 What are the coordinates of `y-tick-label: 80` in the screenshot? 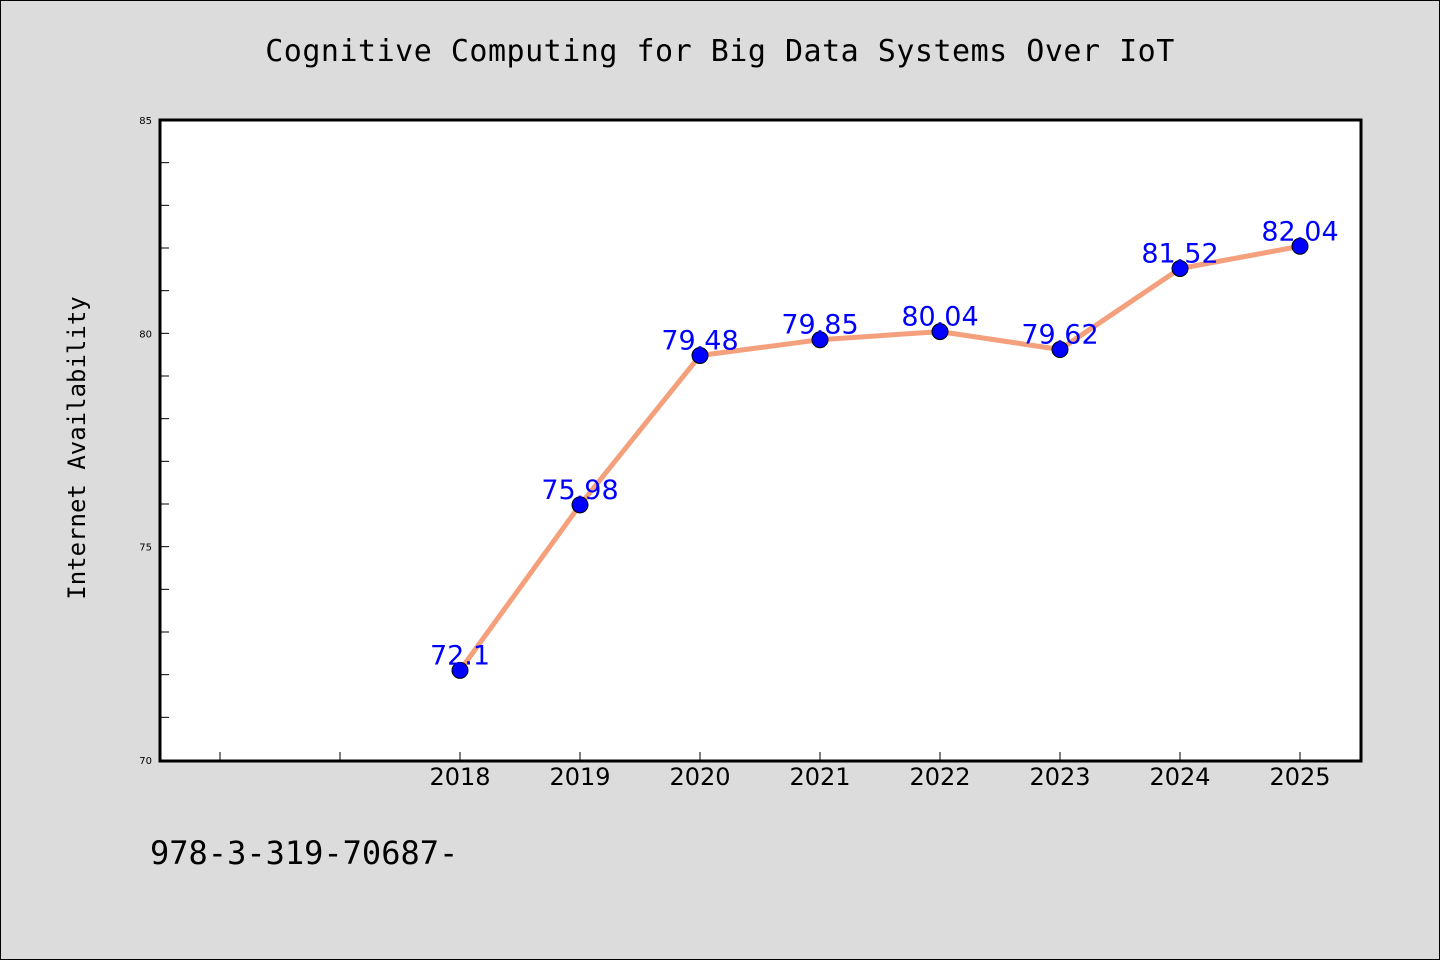 It's located at (145, 334).